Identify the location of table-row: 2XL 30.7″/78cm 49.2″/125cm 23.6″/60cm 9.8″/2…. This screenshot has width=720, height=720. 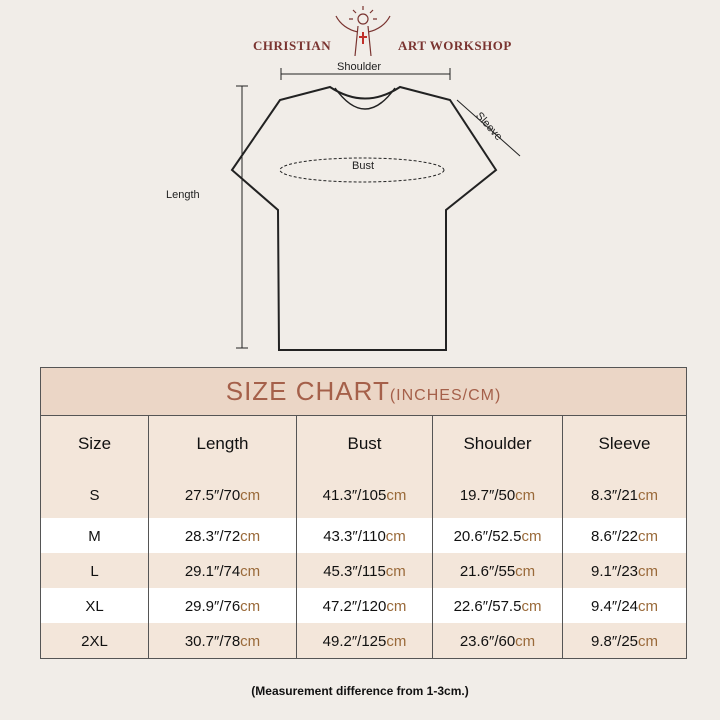
(364, 641).